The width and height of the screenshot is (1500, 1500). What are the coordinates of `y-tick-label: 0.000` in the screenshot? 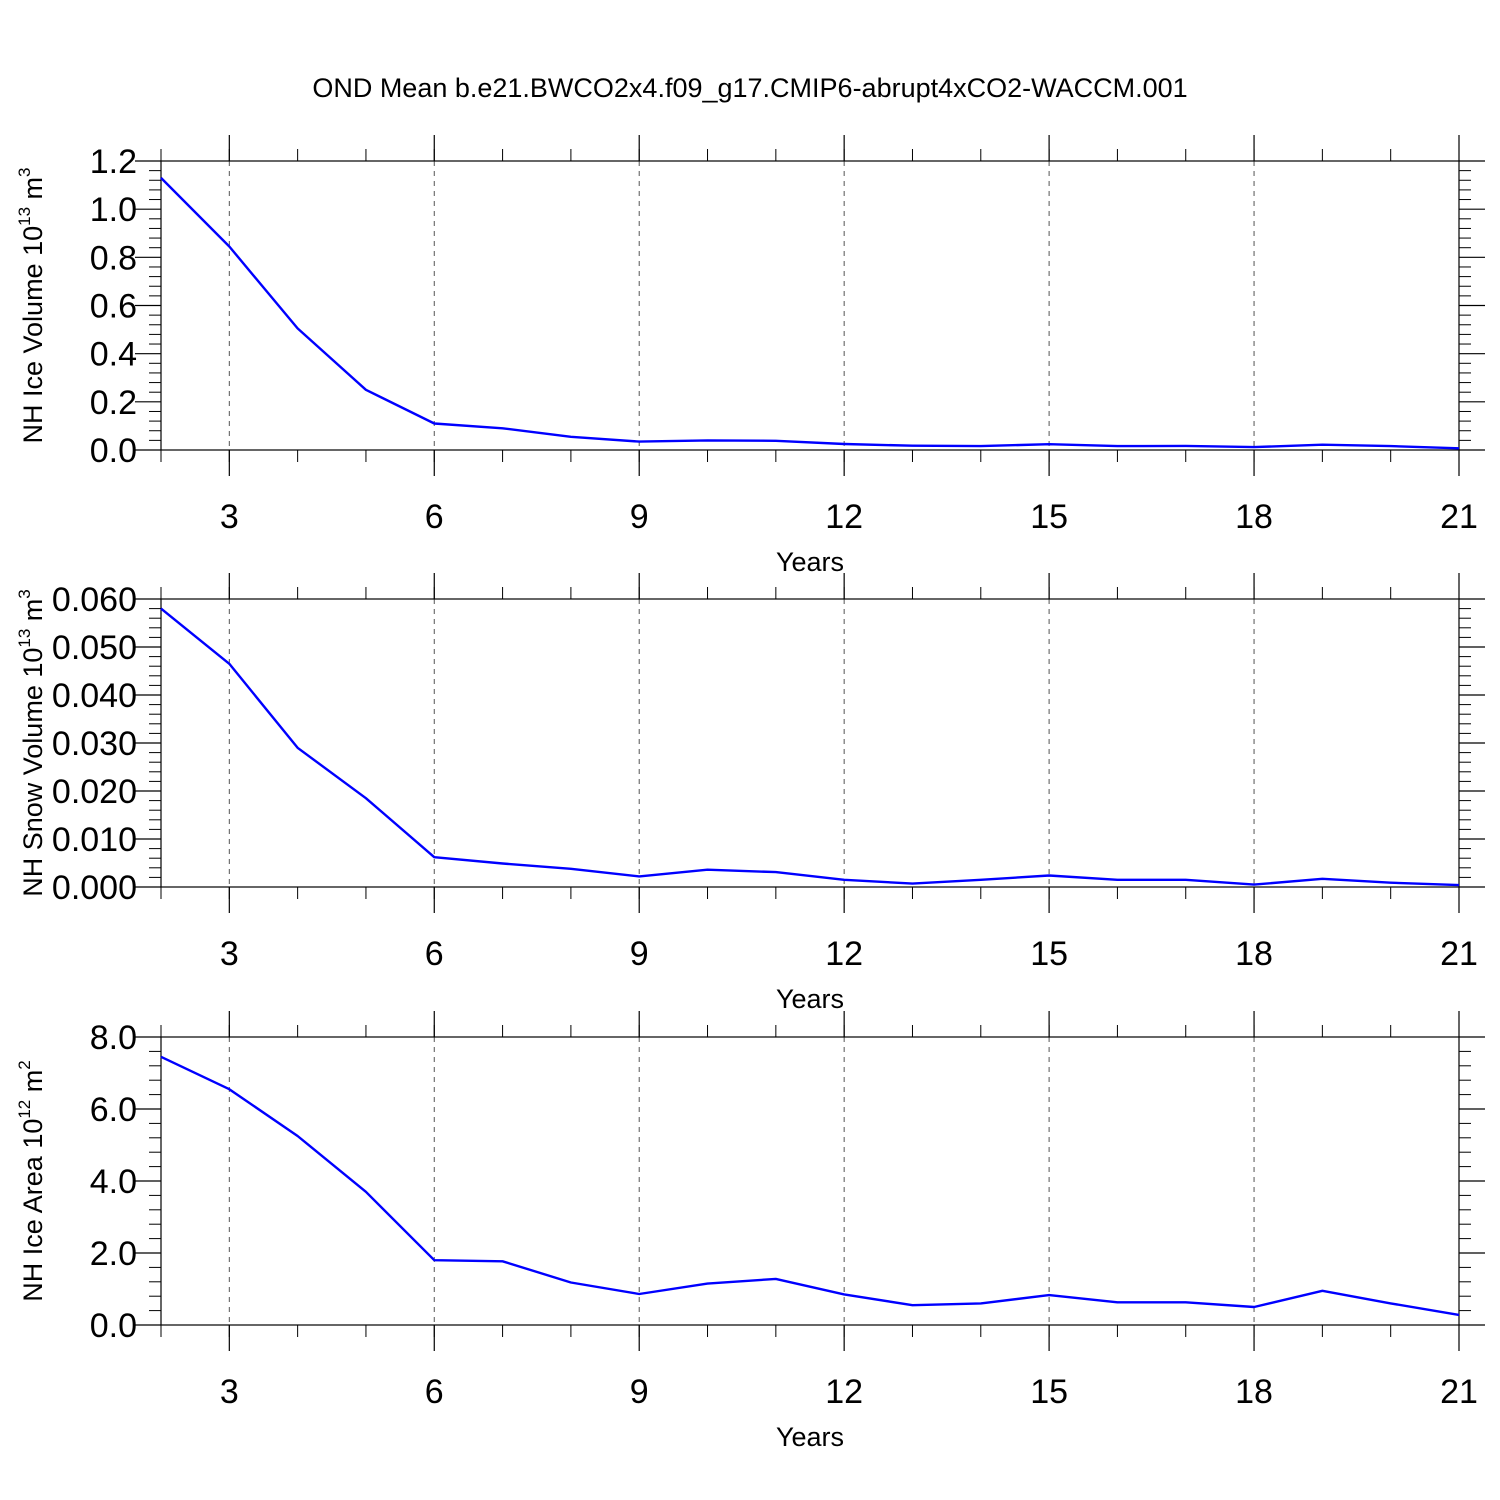 It's located at (94, 888).